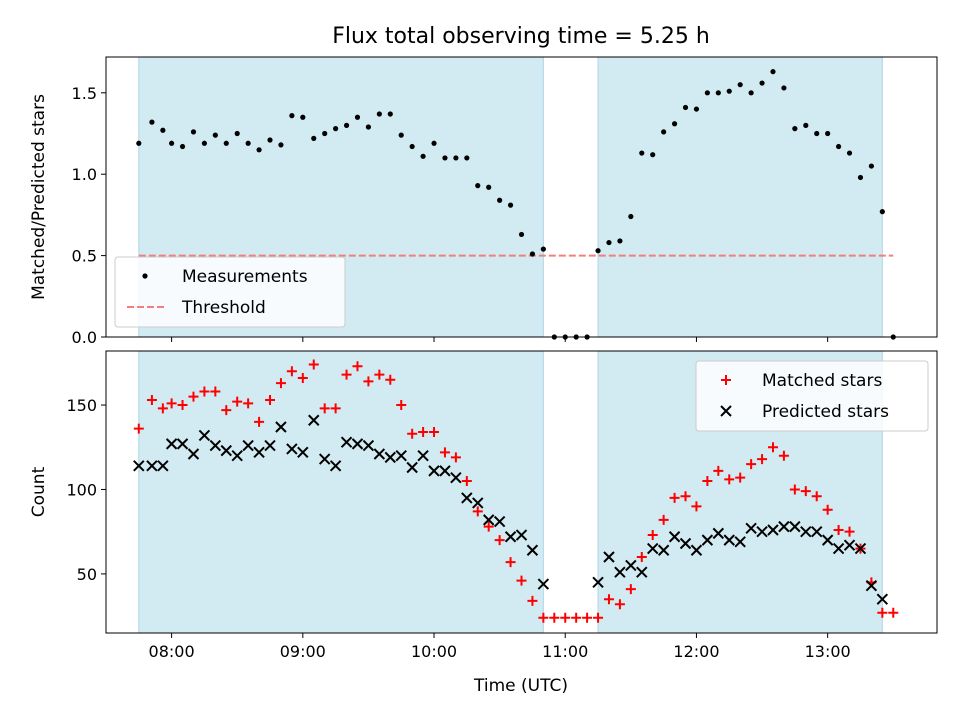 This screenshot has width=960, height=720. What do you see at coordinates (84, 174) in the screenshot?
I see `y-tick-label: 1.0` at bounding box center [84, 174].